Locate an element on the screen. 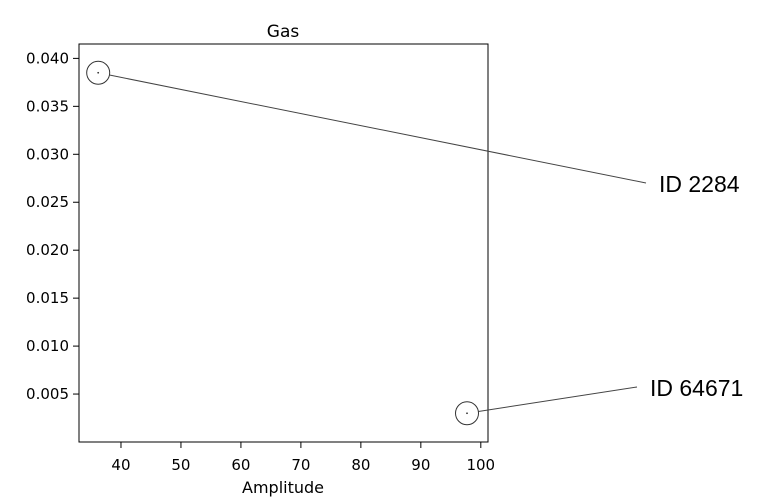  x-tick-label: 70 is located at coordinates (300, 465).